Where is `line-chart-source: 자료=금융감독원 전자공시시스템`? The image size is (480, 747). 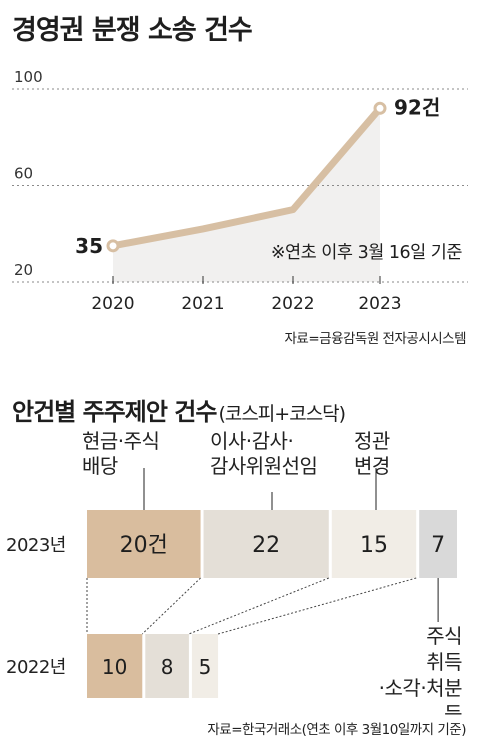
line-chart-source: 자료=금융감독원 전자공시시스템 is located at coordinates (375, 339).